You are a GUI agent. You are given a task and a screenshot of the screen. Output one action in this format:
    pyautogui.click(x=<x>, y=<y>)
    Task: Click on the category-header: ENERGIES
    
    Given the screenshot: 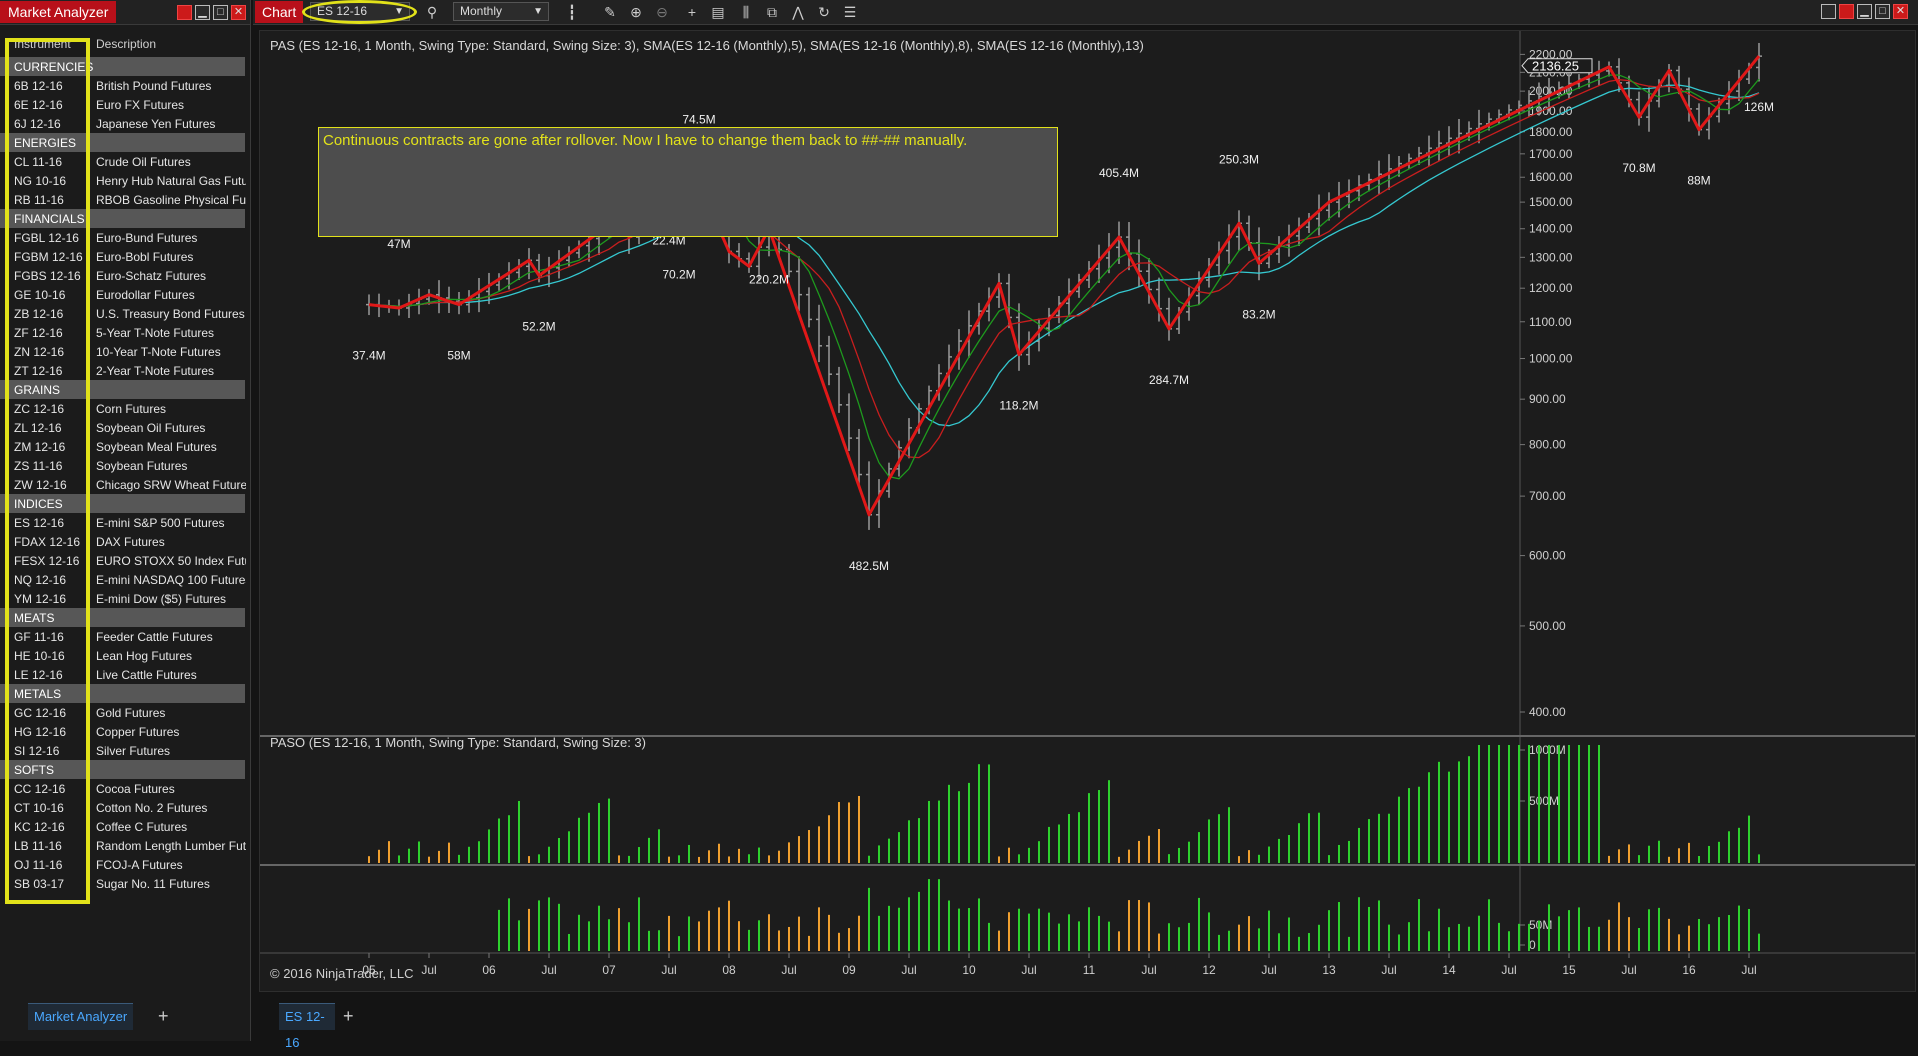 What is the action you would take?
    pyautogui.click(x=122, y=142)
    